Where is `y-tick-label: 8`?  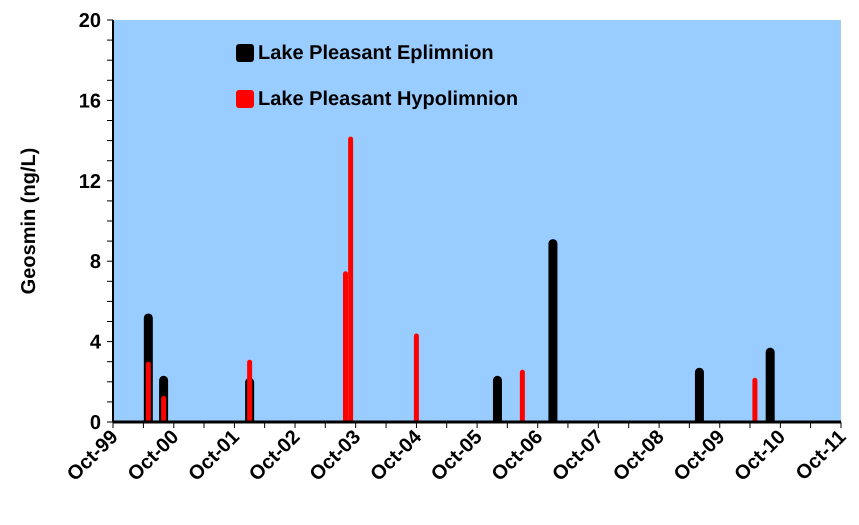
y-tick-label: 8 is located at coordinates (95, 262).